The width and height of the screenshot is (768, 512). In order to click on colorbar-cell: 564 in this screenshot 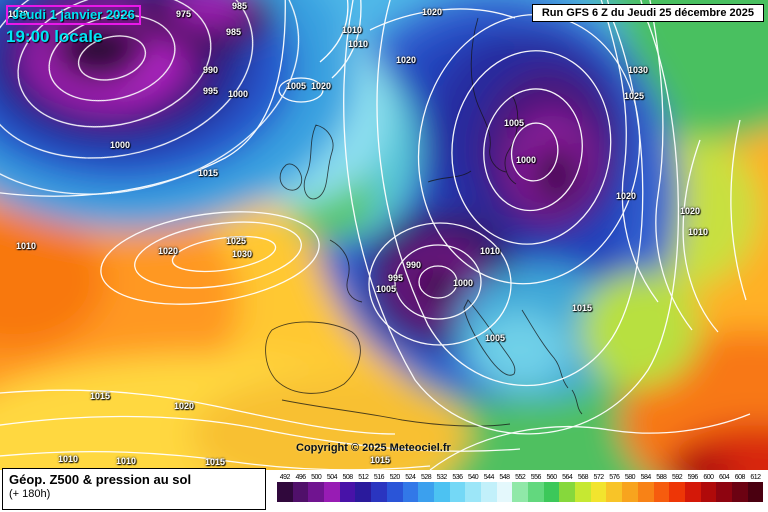, I will do `click(567, 487)`.